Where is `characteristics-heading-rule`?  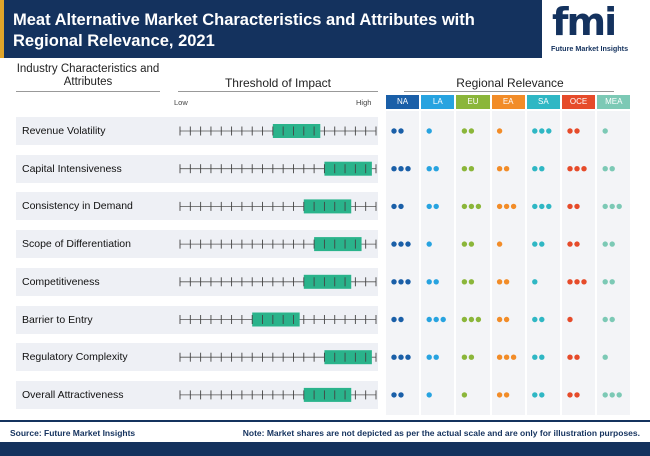
characteristics-heading-rule is located at coordinates (88, 91).